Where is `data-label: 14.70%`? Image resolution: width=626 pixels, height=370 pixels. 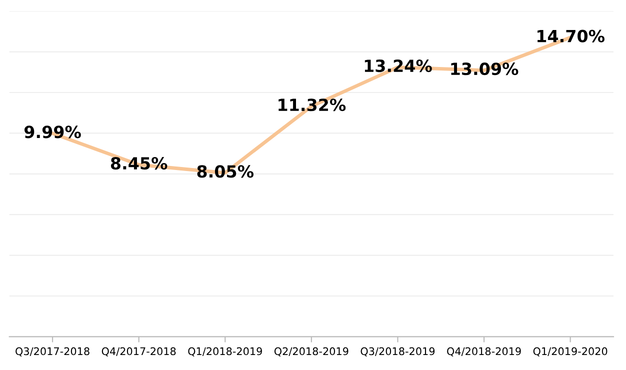 data-label: 14.70% is located at coordinates (571, 36).